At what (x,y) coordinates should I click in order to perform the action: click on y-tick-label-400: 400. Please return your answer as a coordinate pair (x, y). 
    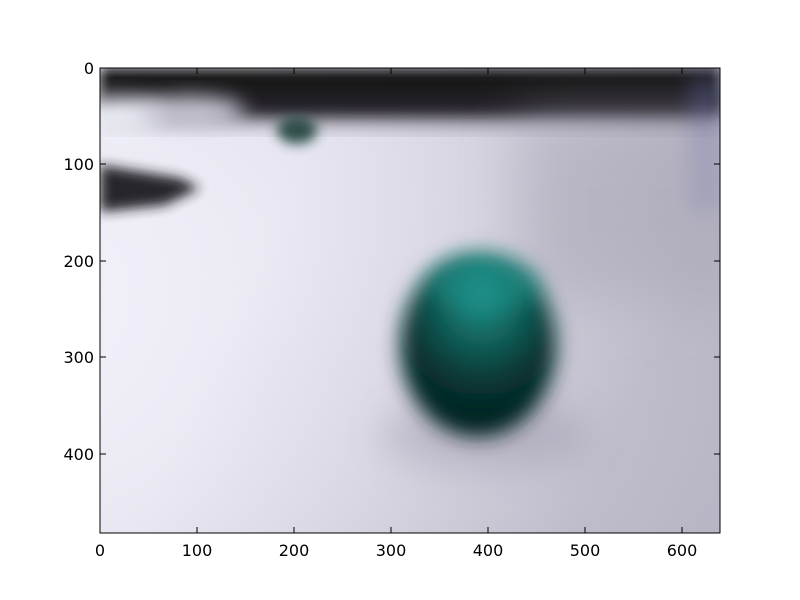
    Looking at the image, I should click on (78, 454).